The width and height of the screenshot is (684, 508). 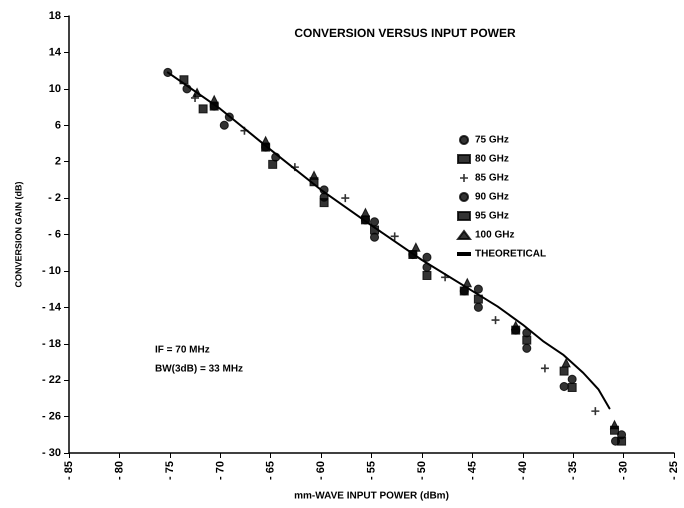 I want to click on x-tick-label: - 75, so click(x=170, y=470).